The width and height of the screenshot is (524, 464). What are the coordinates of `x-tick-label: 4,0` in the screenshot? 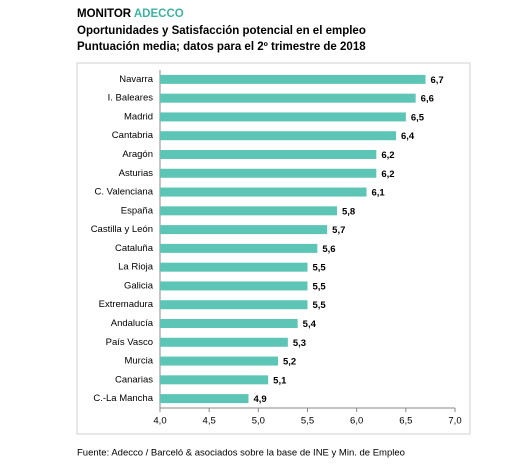 It's located at (159, 421).